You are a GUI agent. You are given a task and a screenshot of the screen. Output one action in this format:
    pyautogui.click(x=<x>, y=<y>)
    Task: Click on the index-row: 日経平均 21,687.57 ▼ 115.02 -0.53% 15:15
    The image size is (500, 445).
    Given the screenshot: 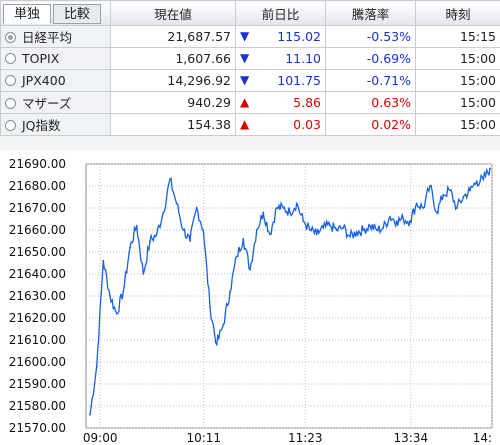 What is the action you would take?
    pyautogui.click(x=250, y=36)
    